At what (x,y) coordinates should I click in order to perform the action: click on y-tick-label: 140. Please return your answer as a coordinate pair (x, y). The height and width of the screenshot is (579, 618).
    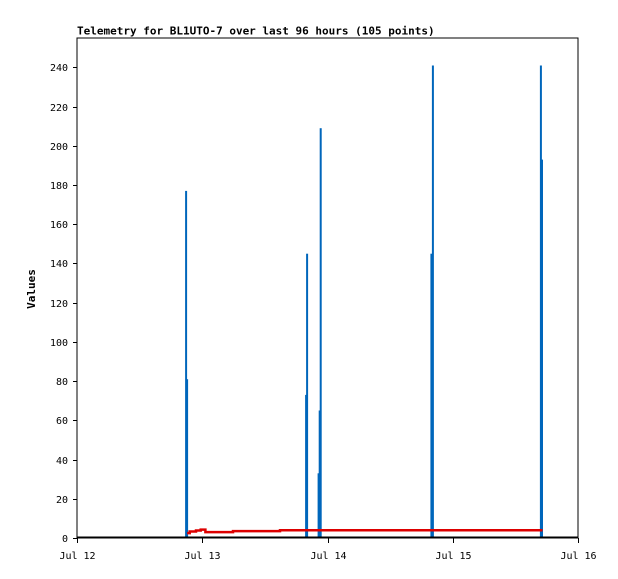
    Looking at the image, I should click on (59, 264).